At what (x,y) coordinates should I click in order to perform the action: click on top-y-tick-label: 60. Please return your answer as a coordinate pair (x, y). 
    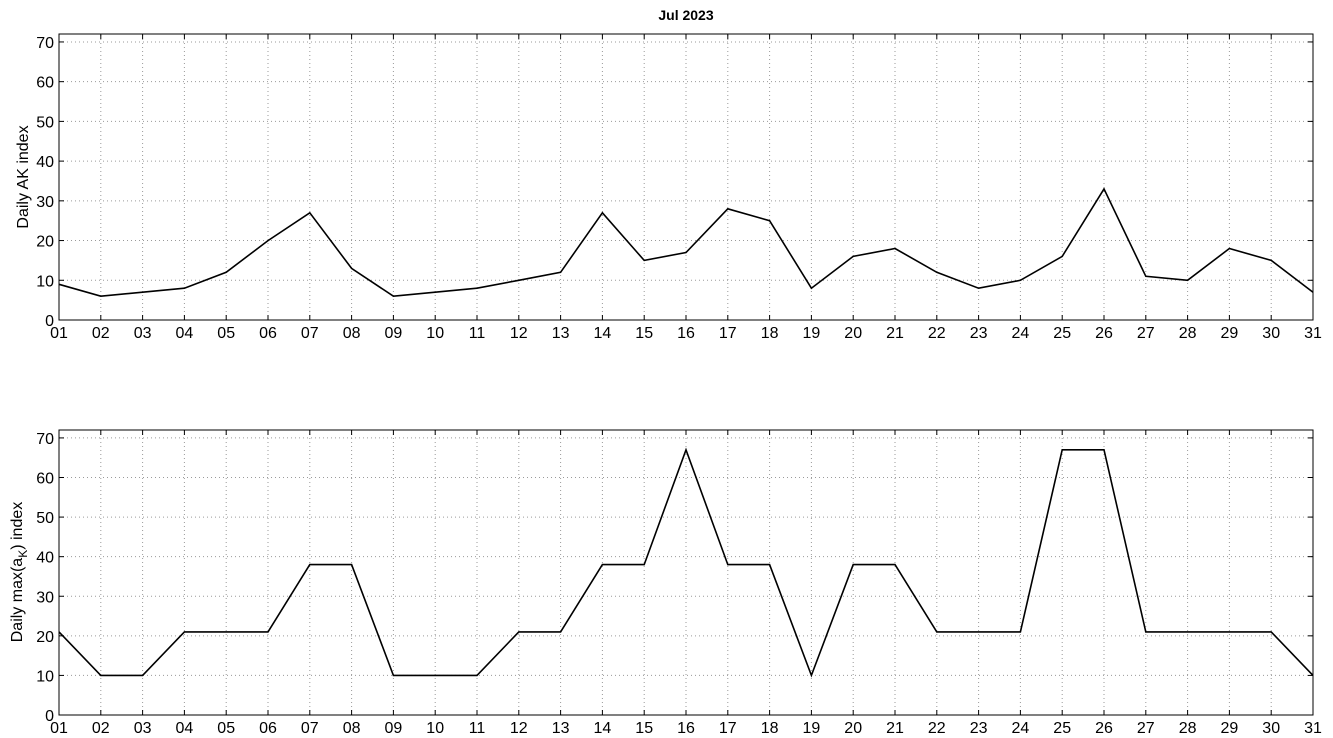
    Looking at the image, I should click on (45, 83).